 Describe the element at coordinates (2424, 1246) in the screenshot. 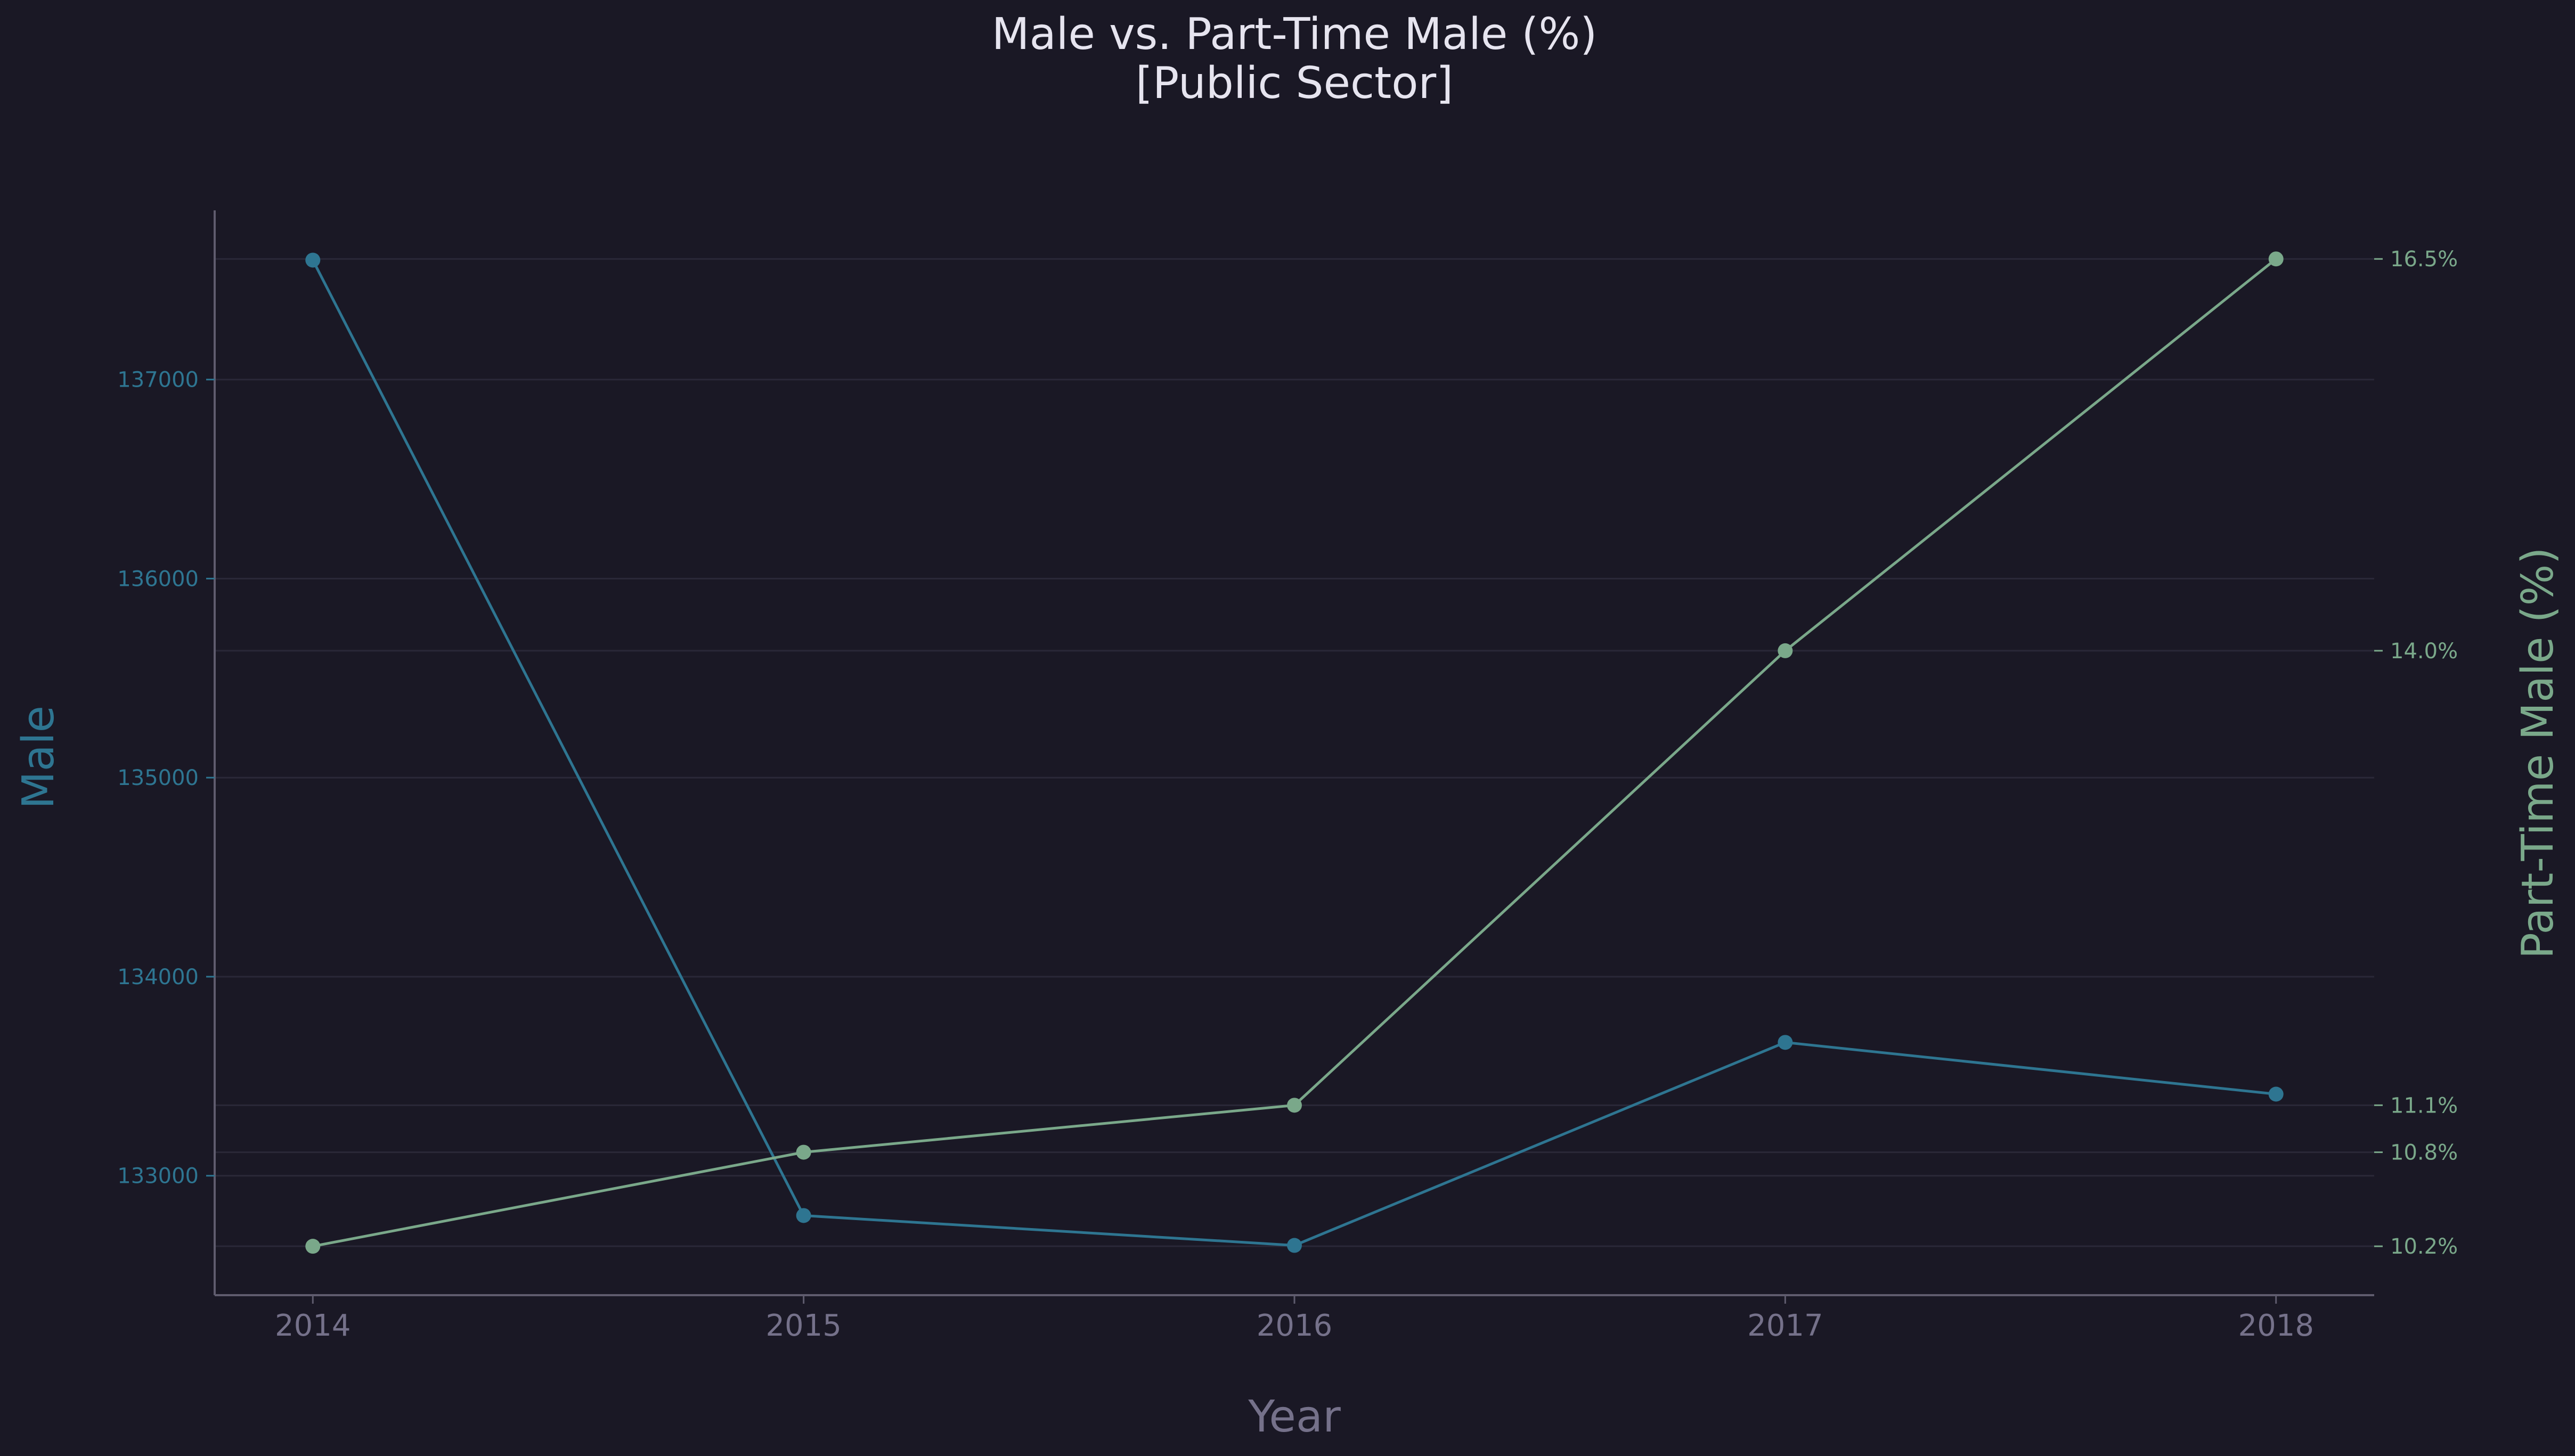

I see `right-tick-label-0: 10.2%` at that location.